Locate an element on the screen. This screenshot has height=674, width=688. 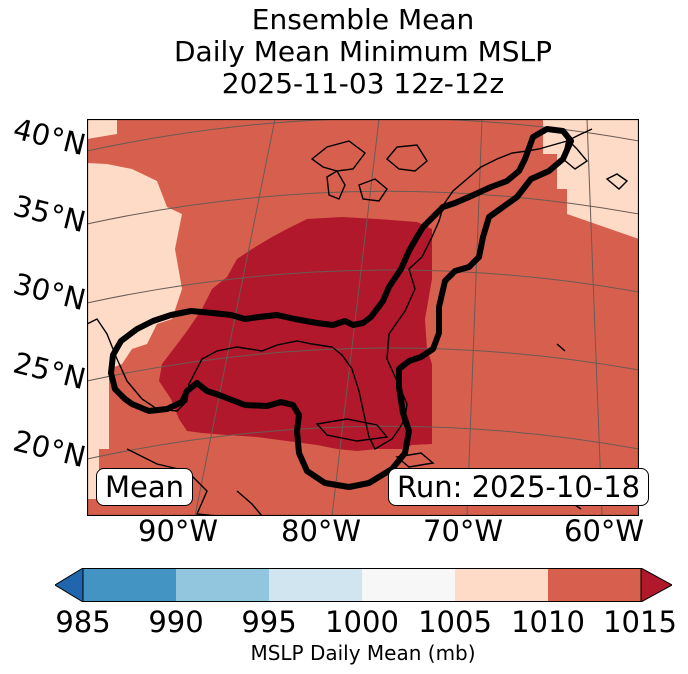
colorbar-extend-low is located at coordinates (69, 585).